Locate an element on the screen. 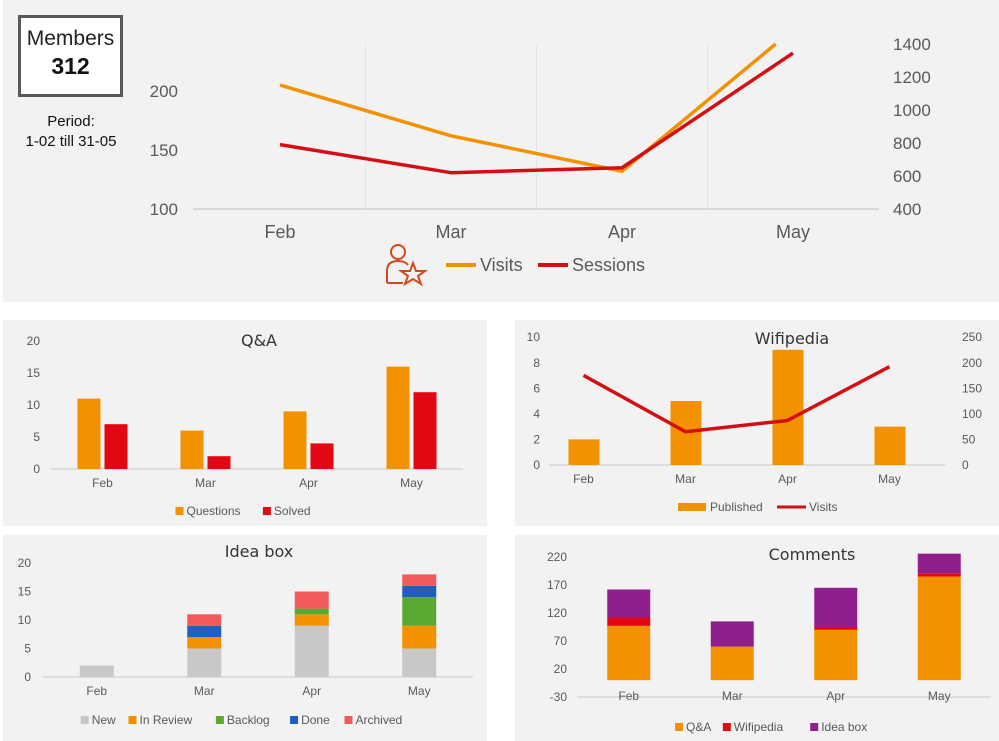  bar-published-apr is located at coordinates (788, 407).